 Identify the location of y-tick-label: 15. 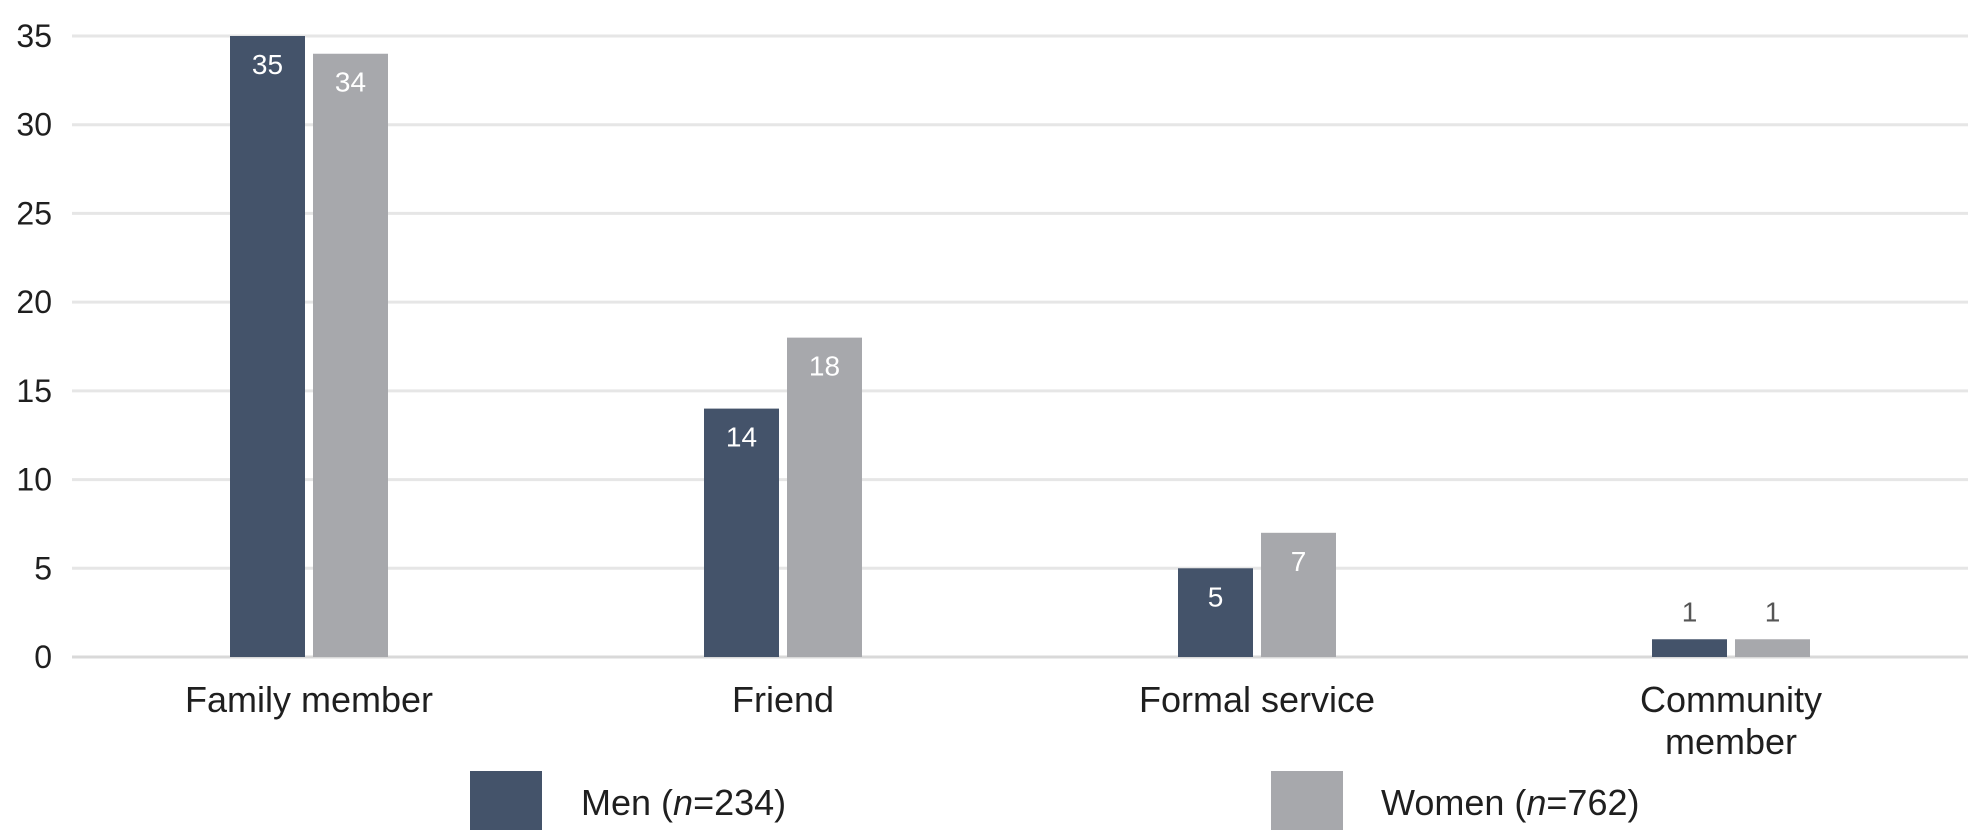
(34, 391).